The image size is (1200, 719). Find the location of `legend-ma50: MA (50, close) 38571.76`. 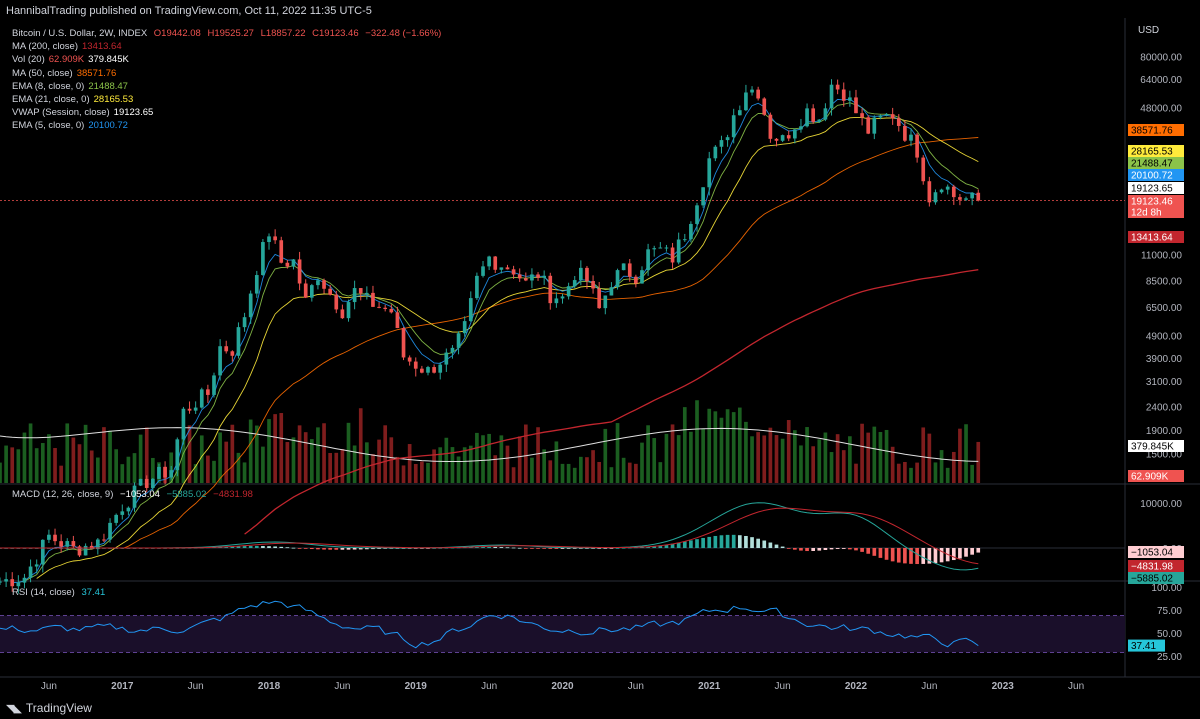

legend-ma50: MA (50, close) 38571.76 is located at coordinates (226, 73).